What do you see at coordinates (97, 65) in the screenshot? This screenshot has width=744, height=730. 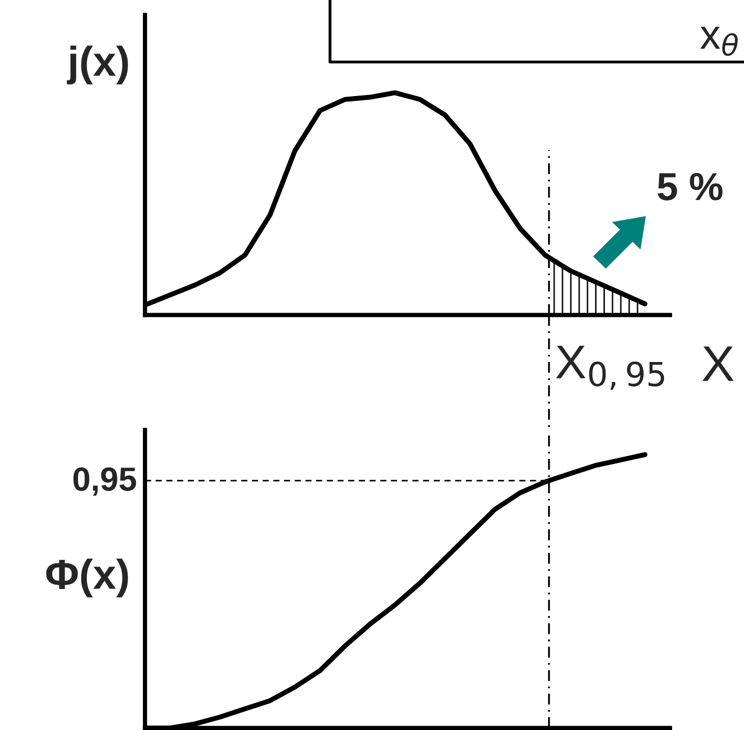 I see `y-axis-title: j(x)` at bounding box center [97, 65].